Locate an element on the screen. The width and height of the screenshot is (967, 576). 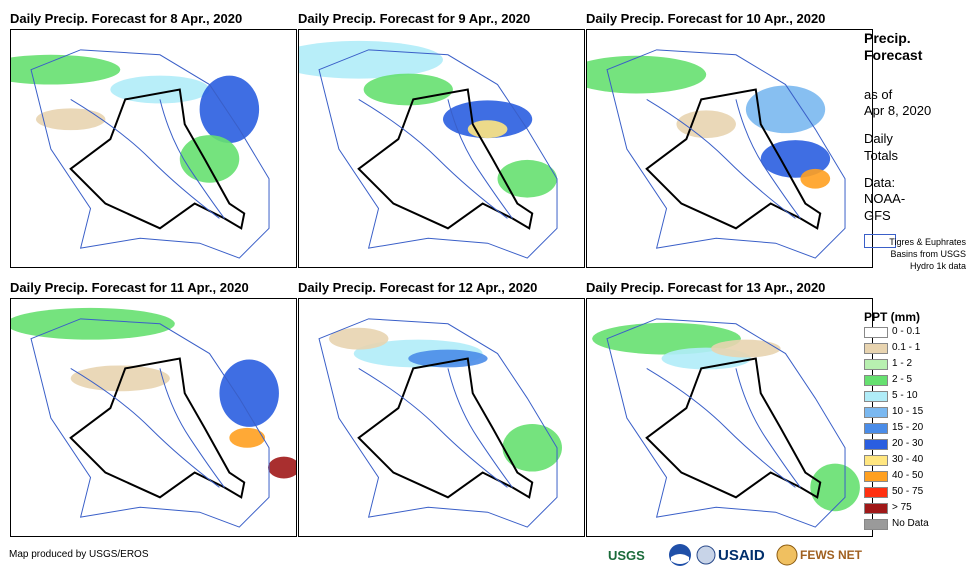
usgs-logo: USGS is located at coordinates (626, 555).